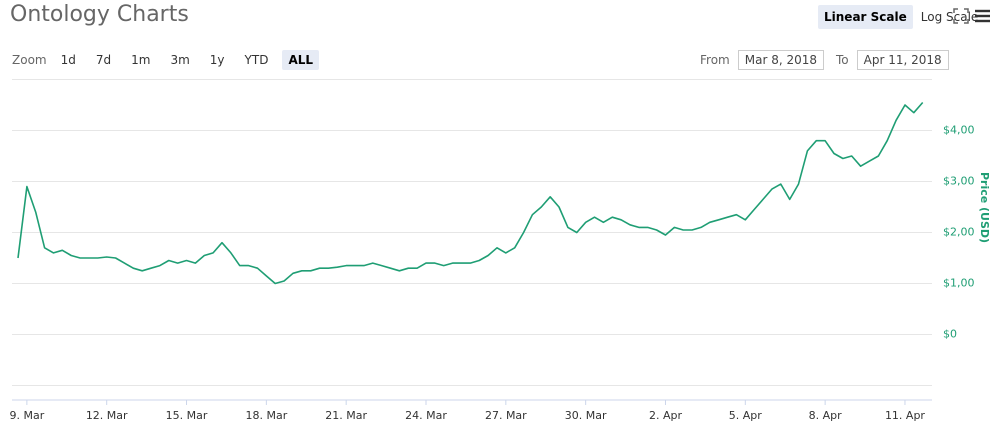 The image size is (1000, 431). What do you see at coordinates (586, 415) in the screenshot?
I see `x-tick-label: 30. Mar` at bounding box center [586, 415].